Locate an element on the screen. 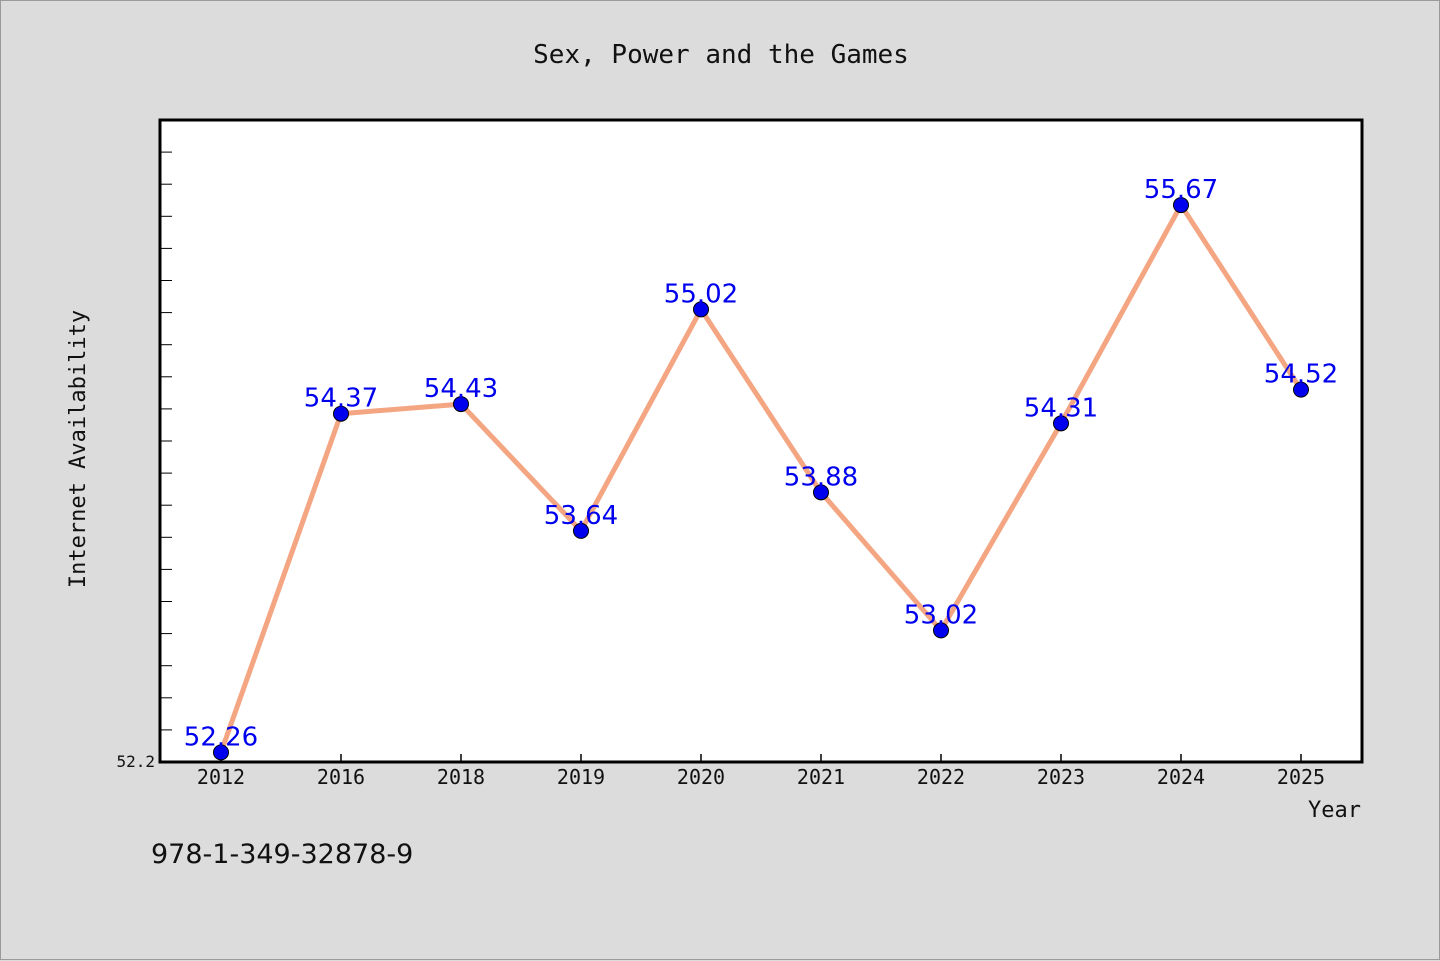  data-label: 55.02 is located at coordinates (701, 294).